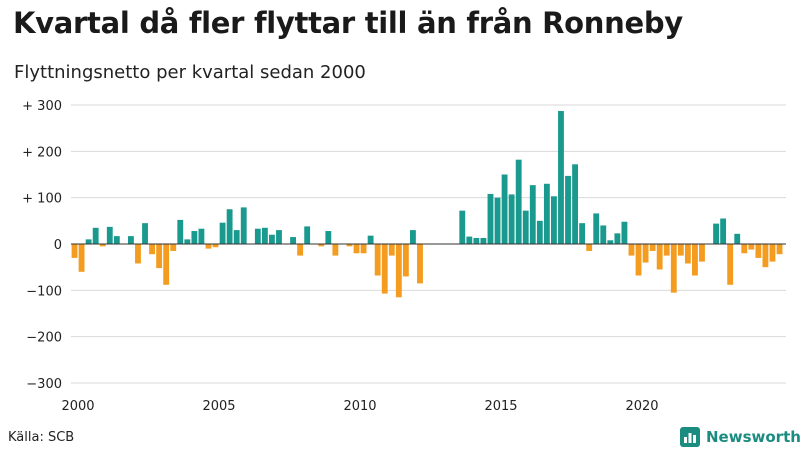 Image resolution: width=800 pixels, height=450 pixels. Describe the element at coordinates (42, 152) in the screenshot. I see `y-tick-label: + 200` at that location.